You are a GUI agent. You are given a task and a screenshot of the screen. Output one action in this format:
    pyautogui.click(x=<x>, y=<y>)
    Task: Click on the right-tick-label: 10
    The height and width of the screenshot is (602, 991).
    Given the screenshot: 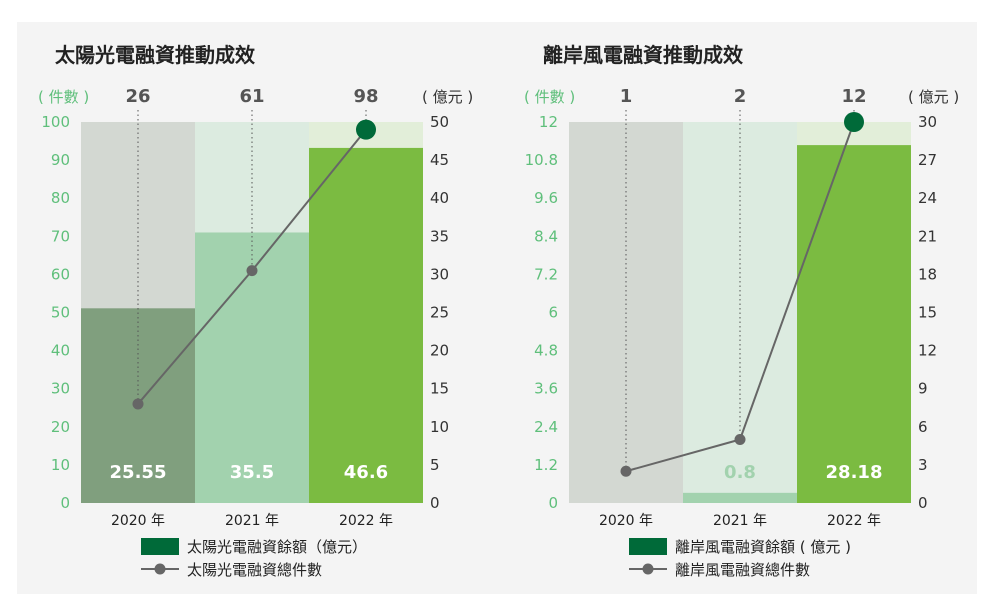 What is the action you would take?
    pyautogui.click(x=439, y=427)
    